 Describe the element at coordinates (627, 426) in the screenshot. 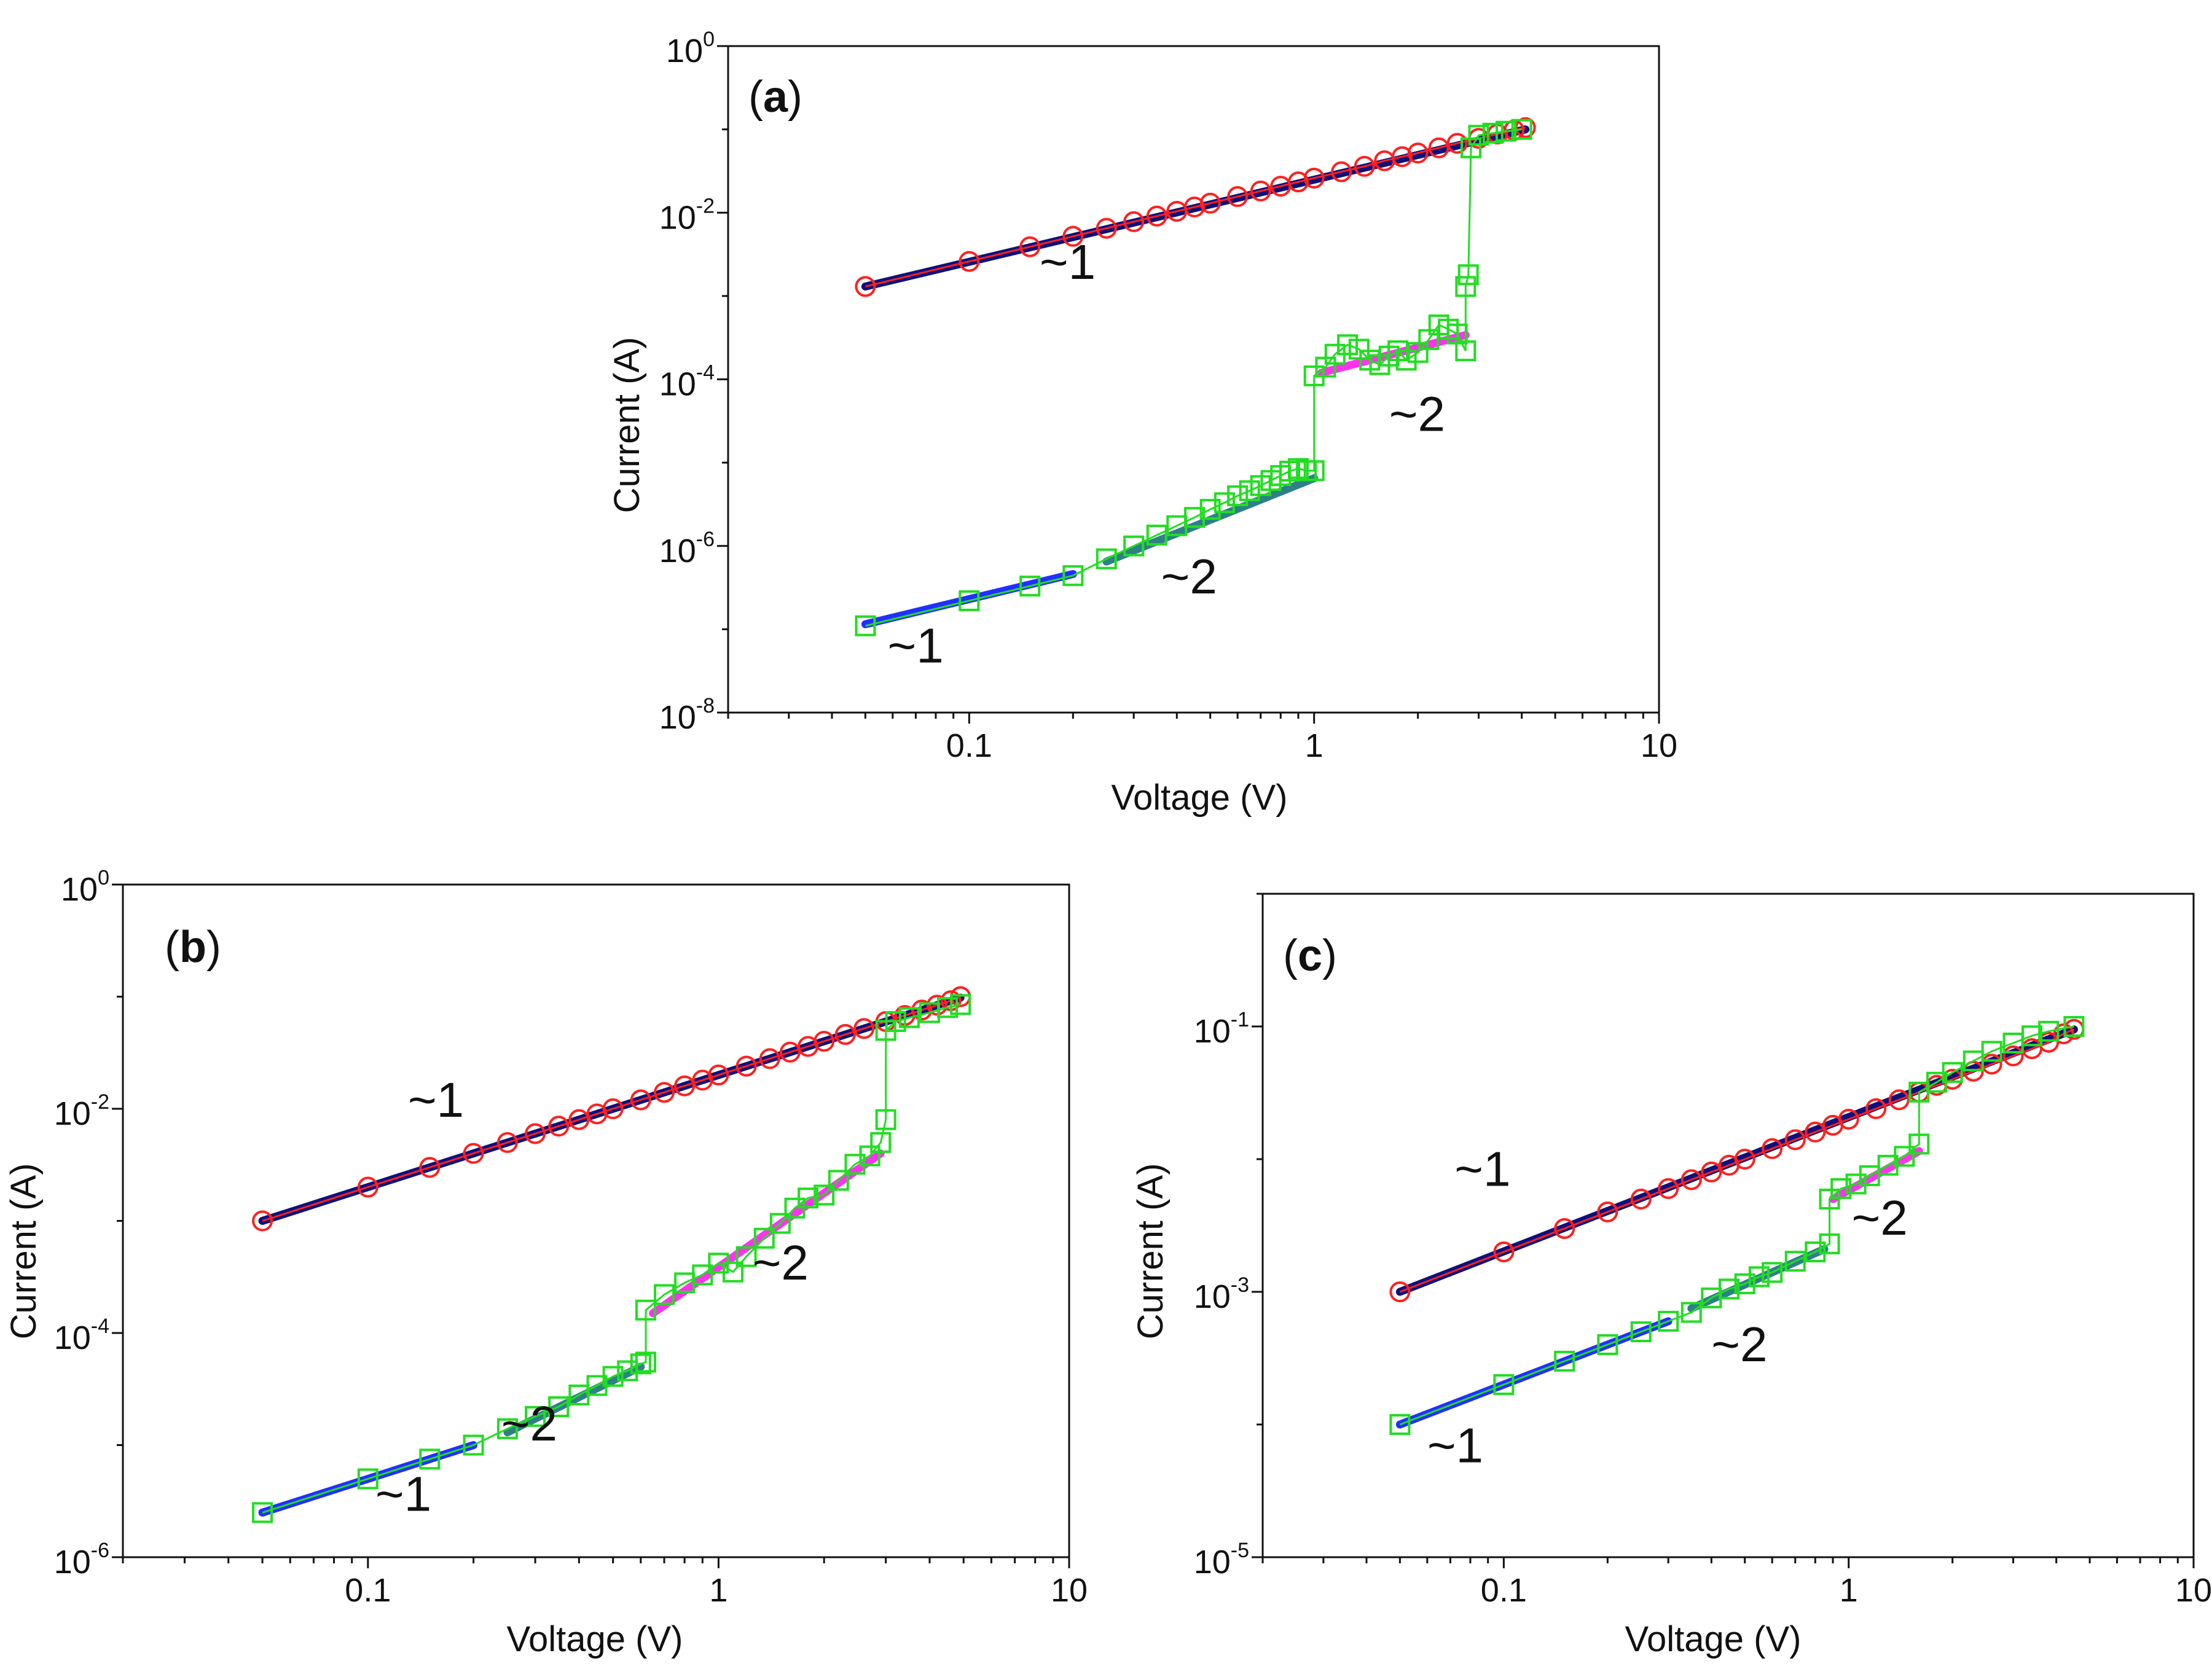

I see `y-axis-title-a: Current (A)` at that location.